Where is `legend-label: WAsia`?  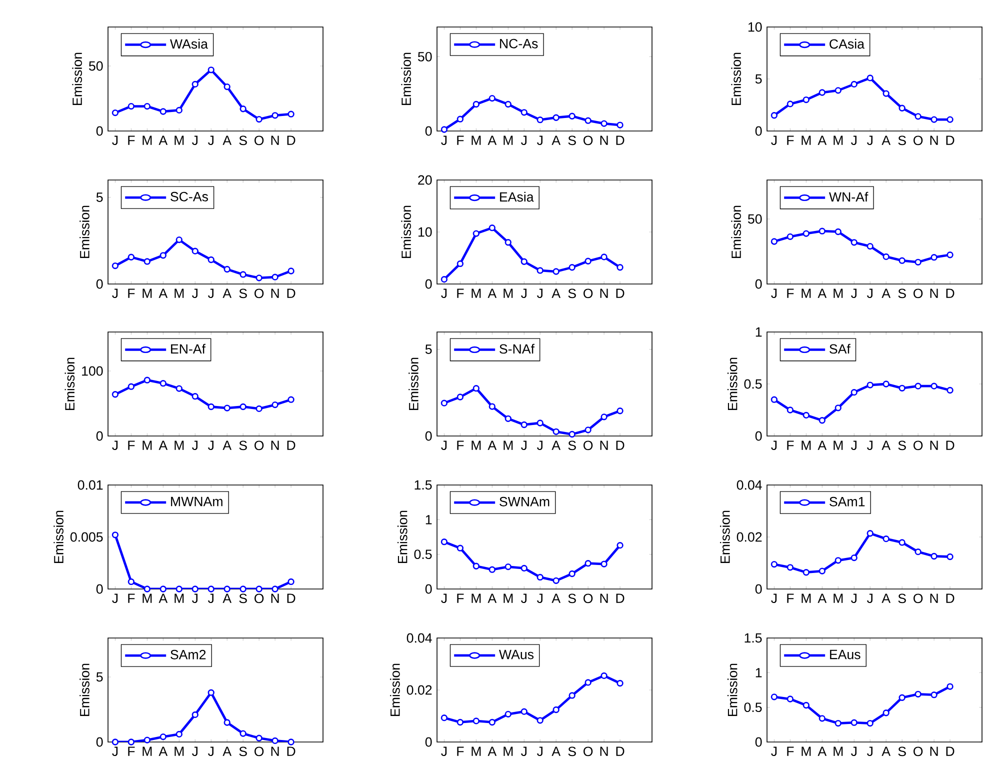 legend-label: WAsia is located at coordinates (189, 43).